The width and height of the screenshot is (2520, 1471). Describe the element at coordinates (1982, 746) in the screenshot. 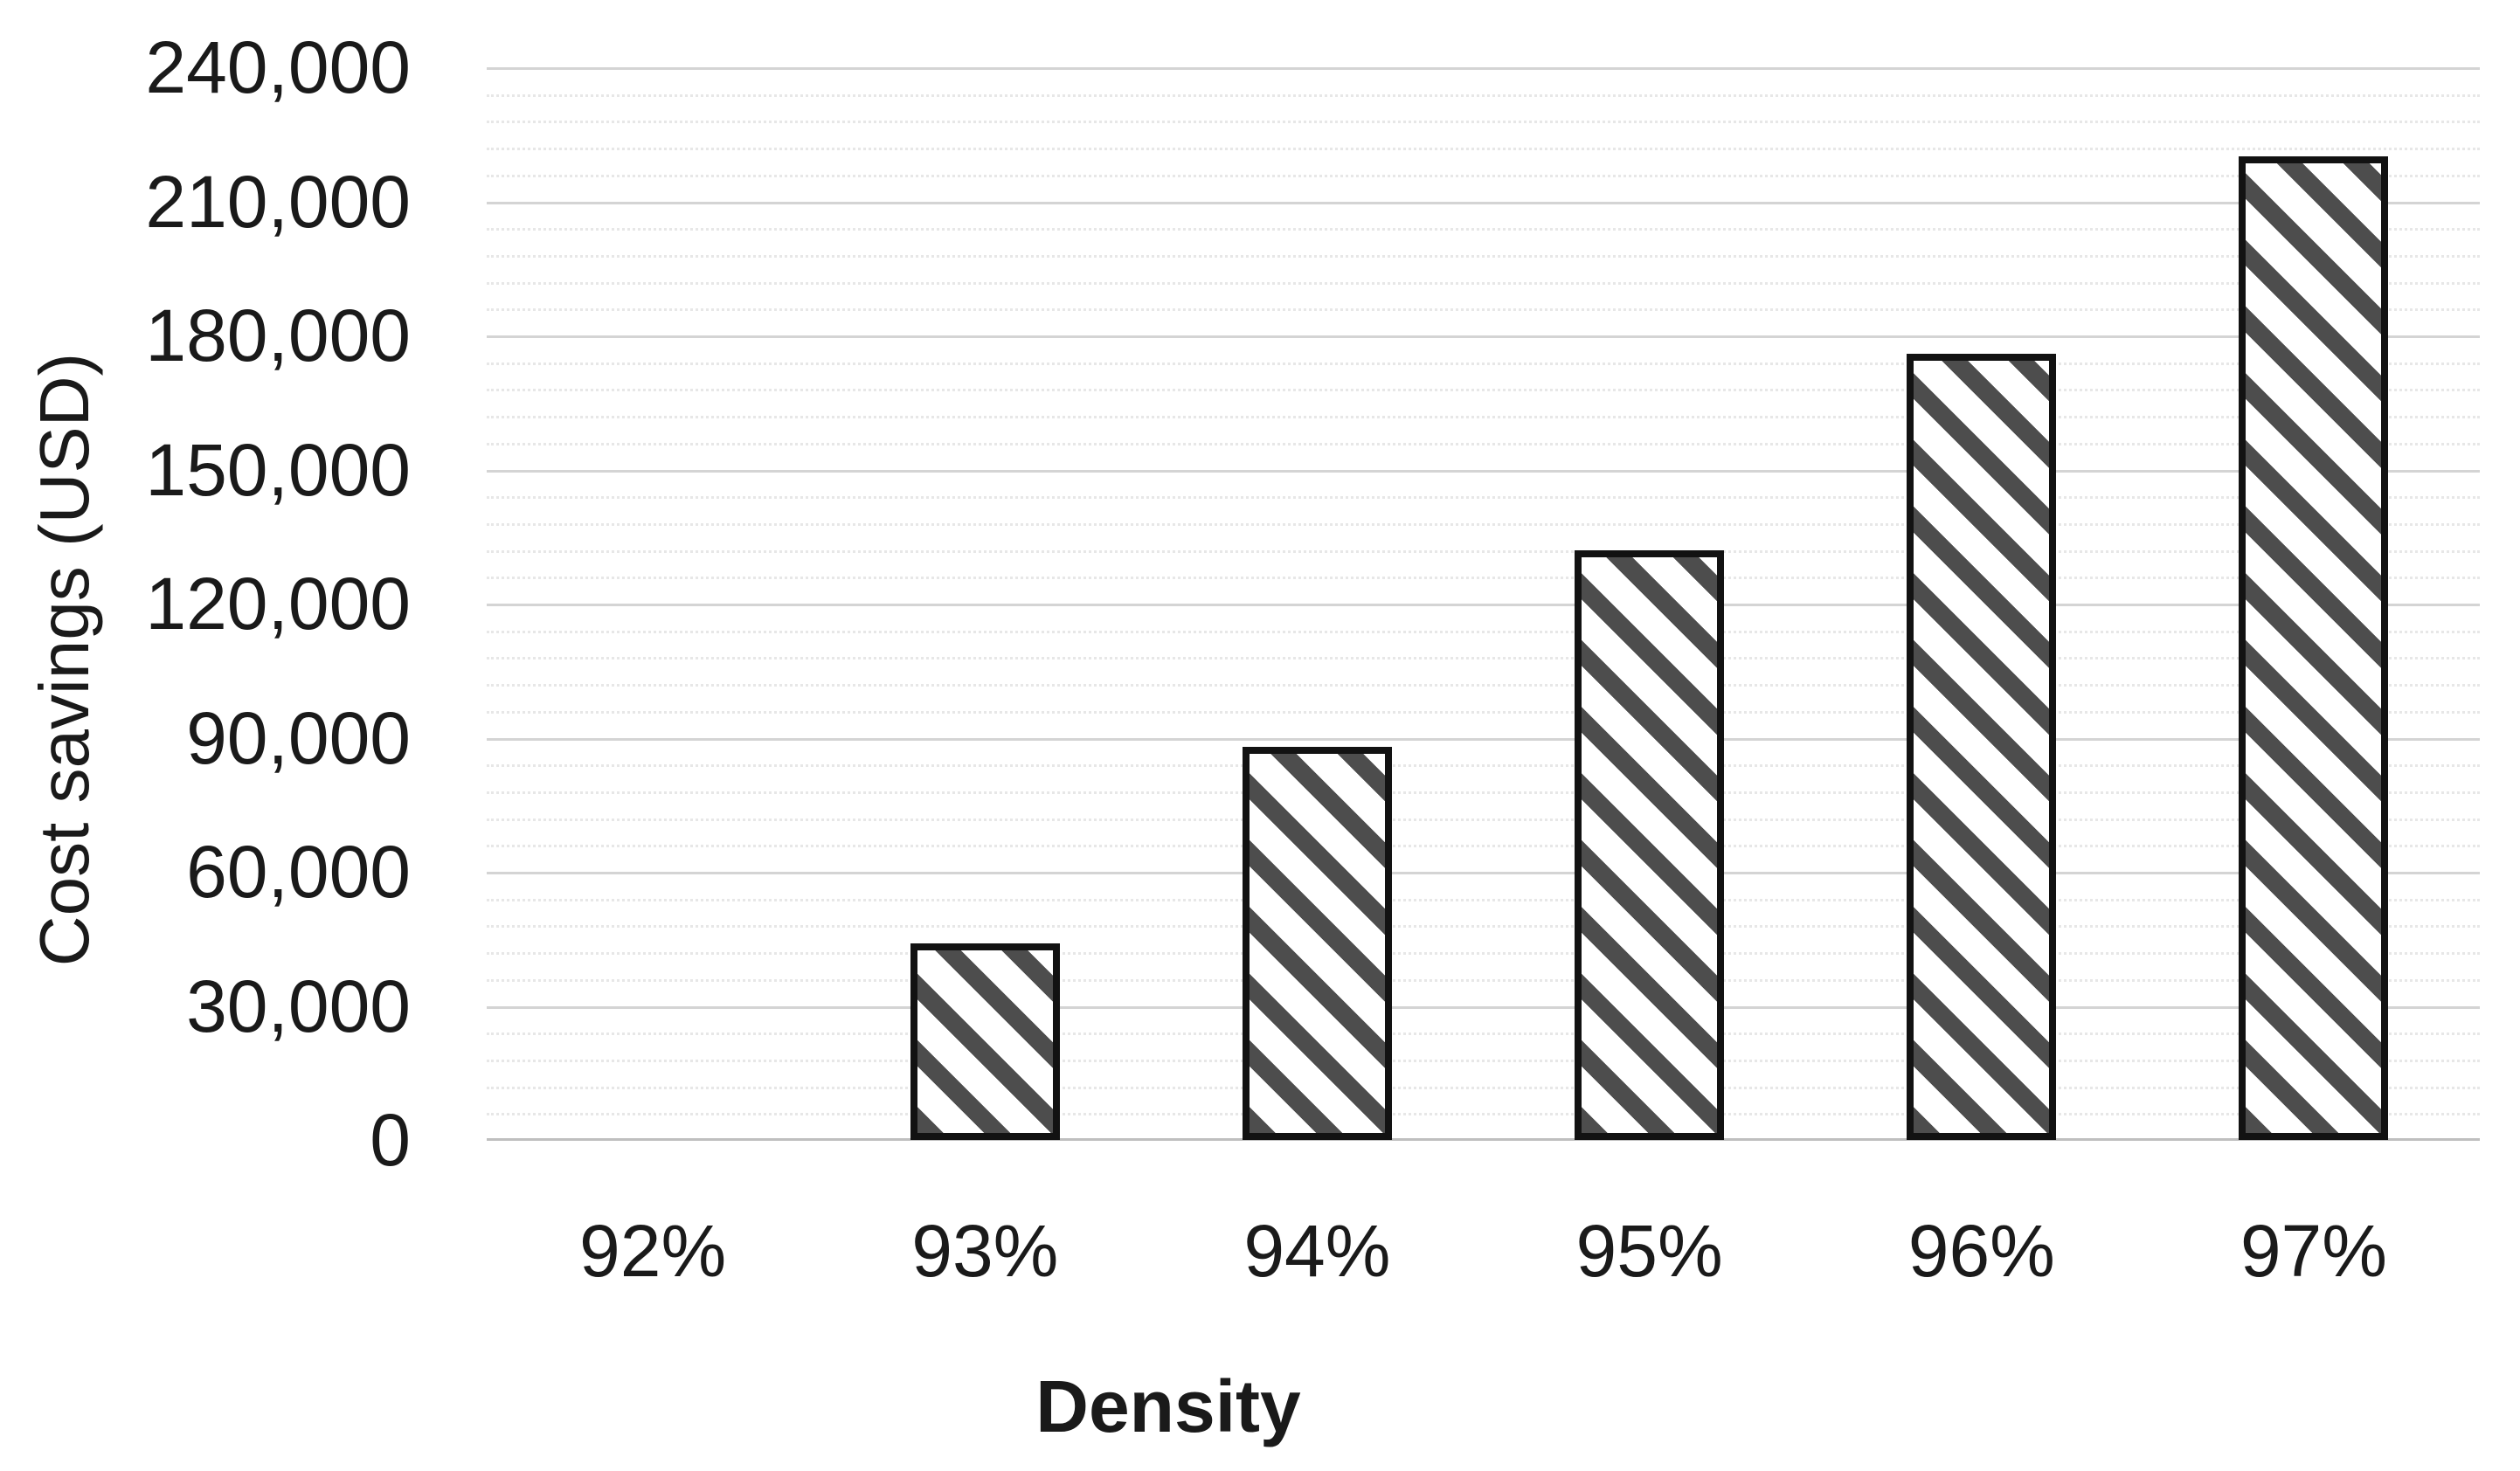

I see `bar-96%` at that location.